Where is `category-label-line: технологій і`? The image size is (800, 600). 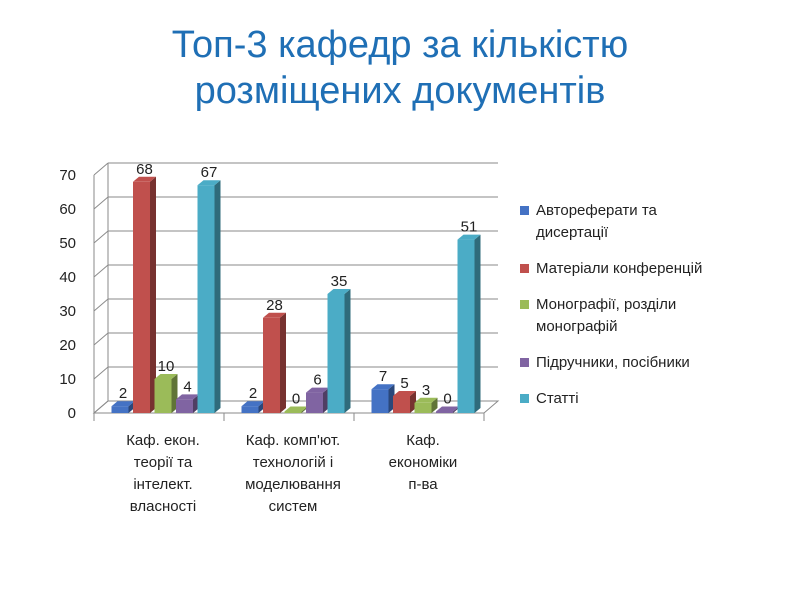
category-label-line: технологій і is located at coordinates (293, 462).